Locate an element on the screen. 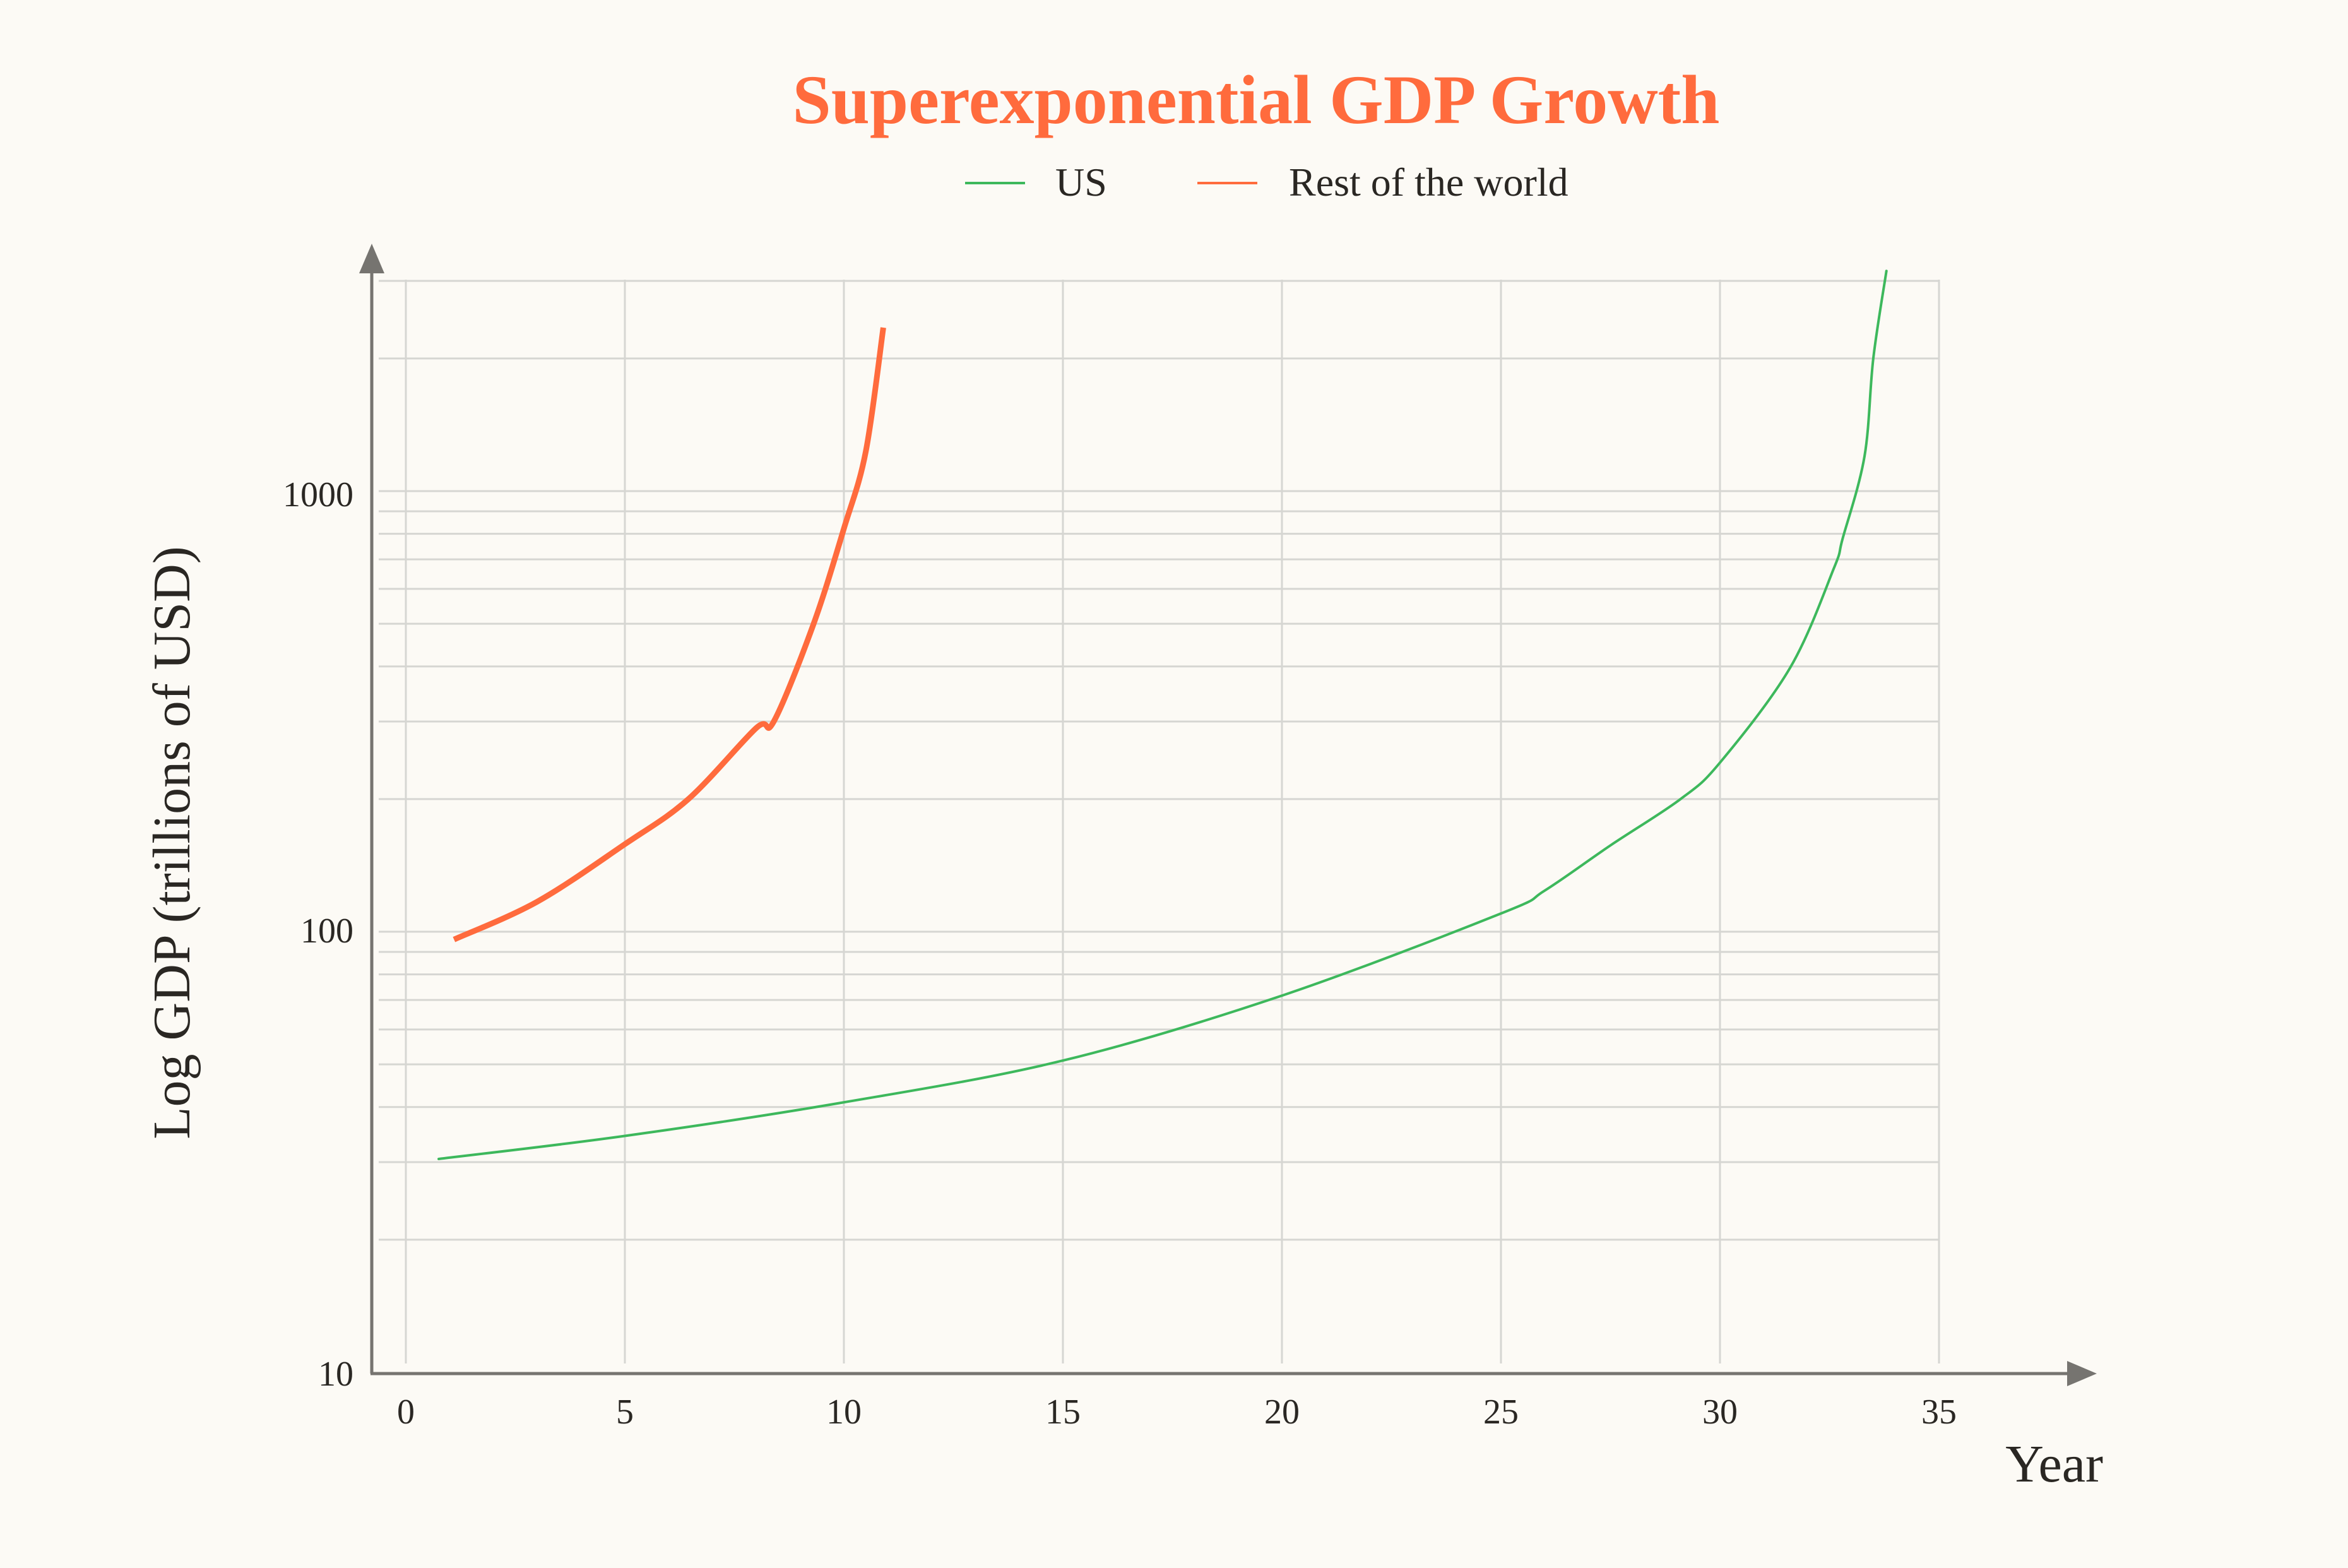 The image size is (2348, 1568). x-axis is located at coordinates (1234, 1373).